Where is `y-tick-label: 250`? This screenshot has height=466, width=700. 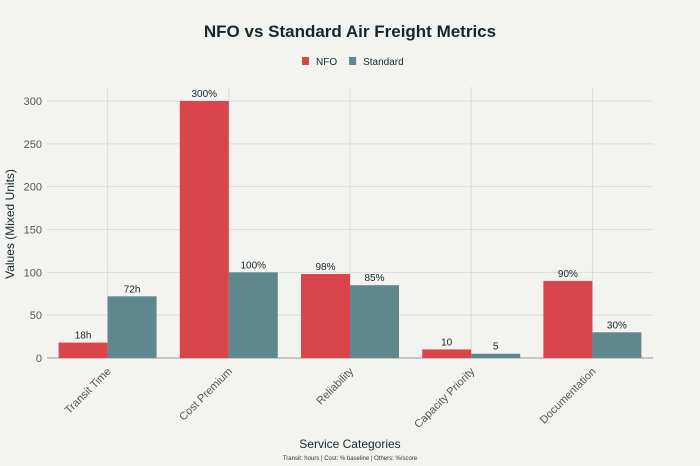 y-tick-label: 250 is located at coordinates (33, 145).